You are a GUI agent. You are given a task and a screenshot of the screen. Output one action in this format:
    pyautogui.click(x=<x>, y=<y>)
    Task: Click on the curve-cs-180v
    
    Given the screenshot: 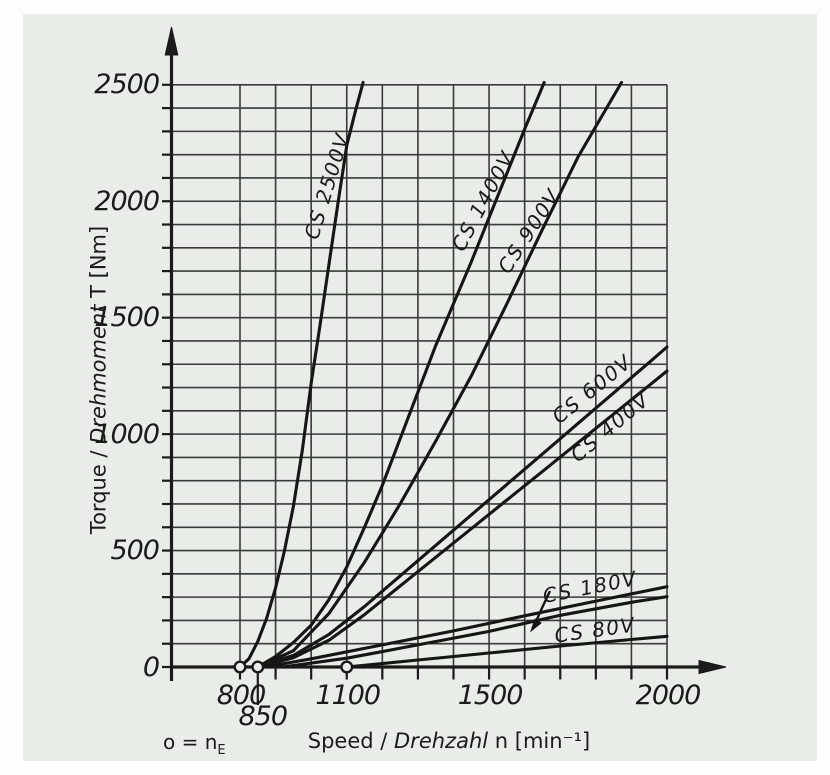 What is the action you would take?
    pyautogui.click(x=466, y=626)
    